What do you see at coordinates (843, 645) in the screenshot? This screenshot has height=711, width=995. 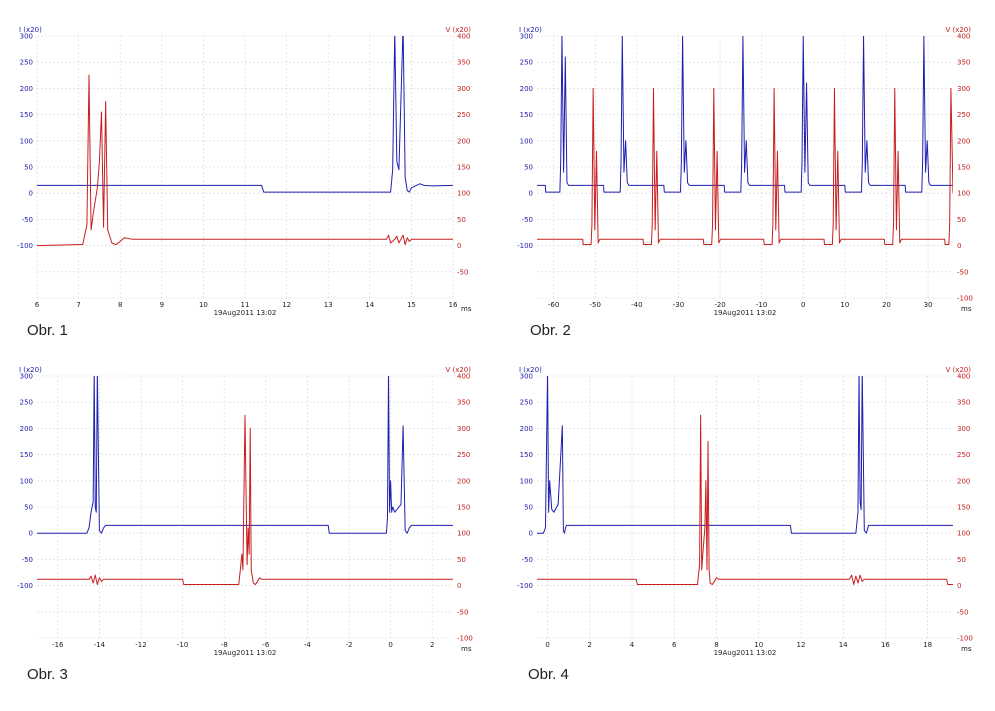 I see `x-tick-label: 14` at bounding box center [843, 645].